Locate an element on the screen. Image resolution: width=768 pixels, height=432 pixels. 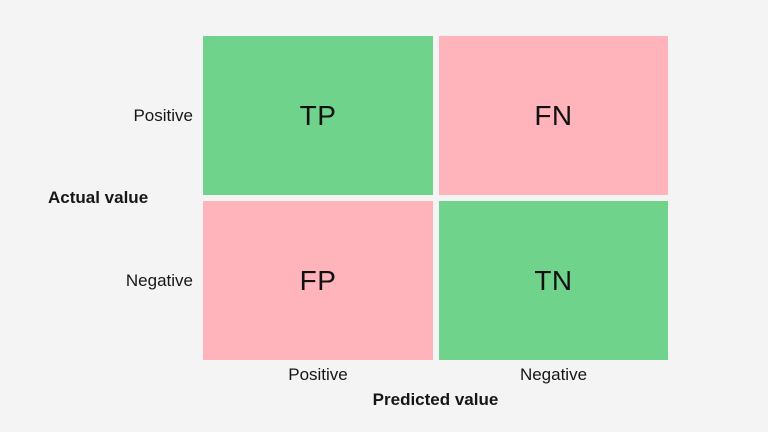
cell-false-positive: FP is located at coordinates (318, 280).